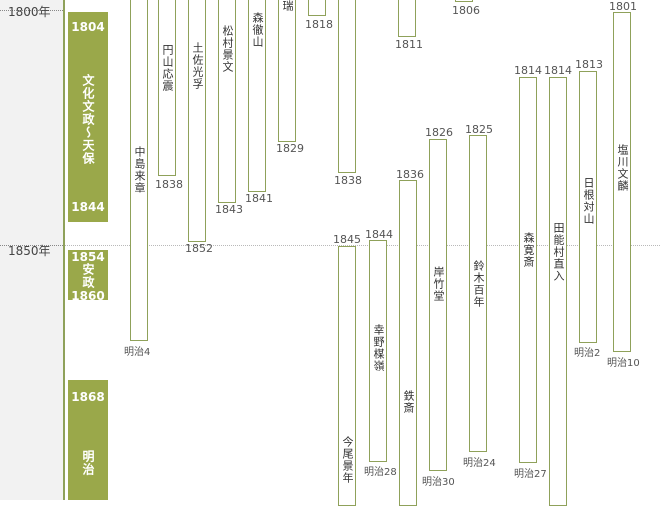 This screenshot has width=660, height=506. Describe the element at coordinates (530, 474) in the screenshot. I see `end-year: 明治27` at that location.